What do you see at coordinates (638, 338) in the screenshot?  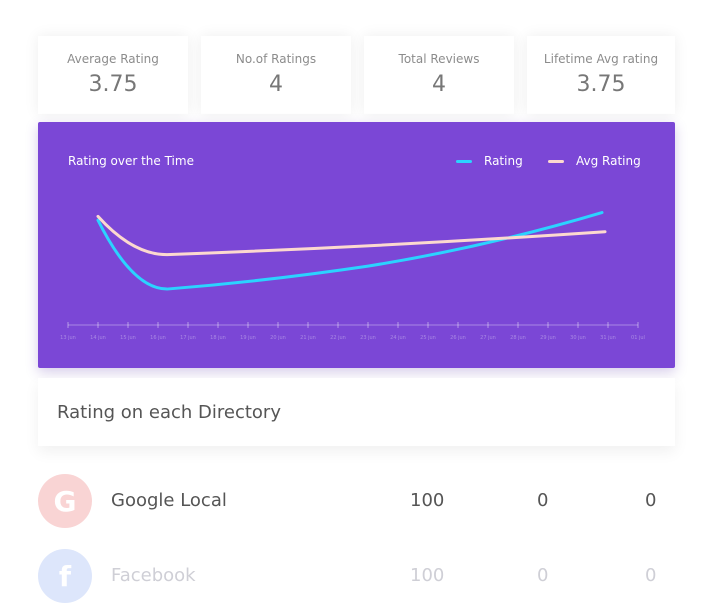 I see `x-tick-label: 01 jul` at bounding box center [638, 338].